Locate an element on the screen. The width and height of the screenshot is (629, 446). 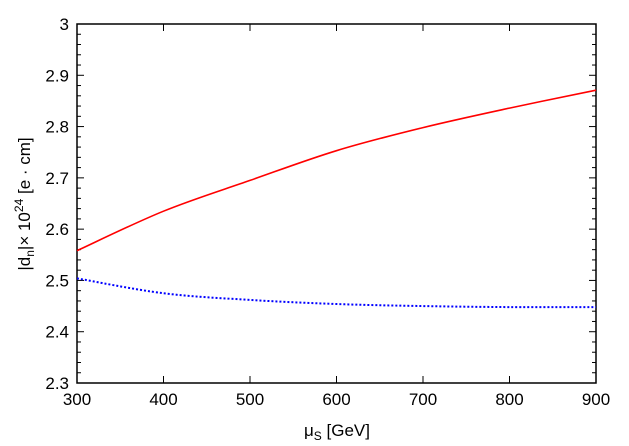
y-tick-label: 2.6 is located at coordinates (57, 229).